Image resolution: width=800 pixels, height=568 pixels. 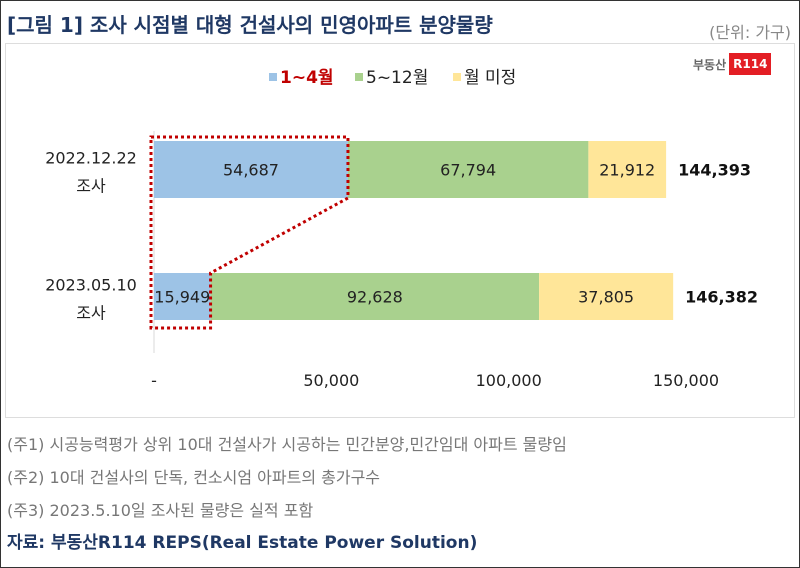 What do you see at coordinates (397, 78) in the screenshot?
I see `legend-label: 5~12월` at bounding box center [397, 78].